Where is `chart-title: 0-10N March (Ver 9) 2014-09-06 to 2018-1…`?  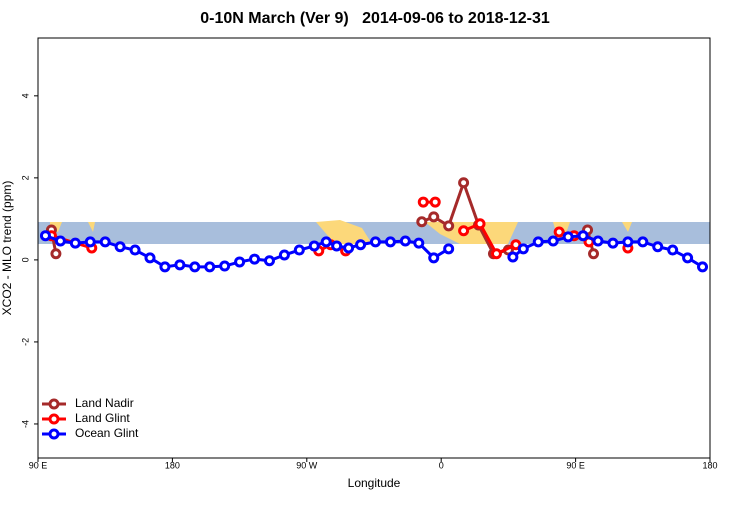 chart-title: 0-10N March (Ver 9) 2014-09-06 to 2018-1… is located at coordinates (375, 18).